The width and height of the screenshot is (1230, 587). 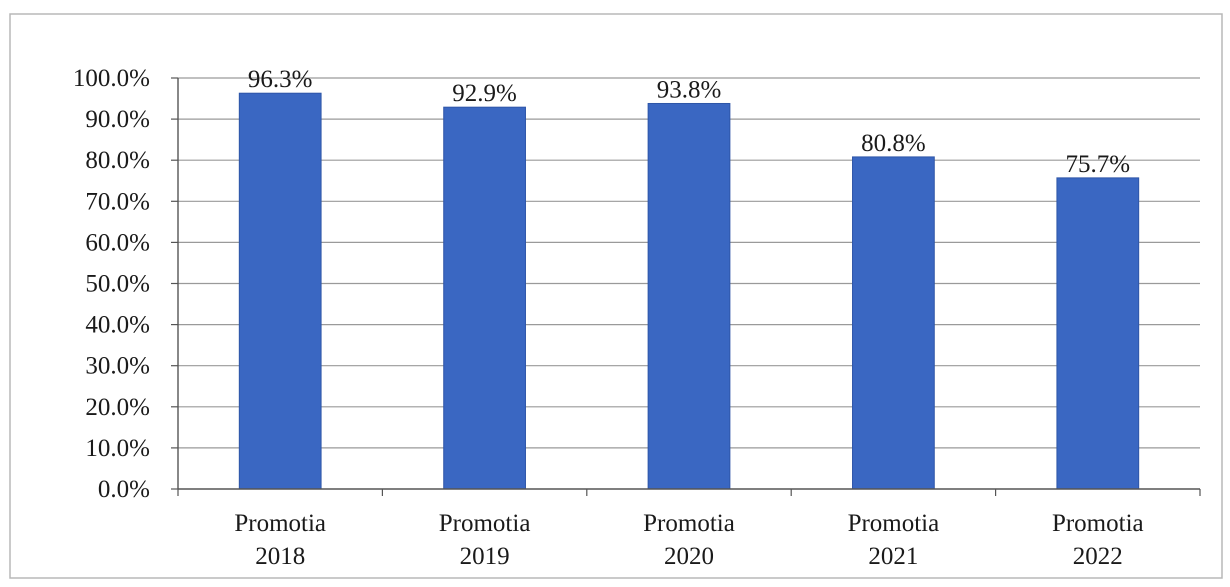 What do you see at coordinates (280, 79) in the screenshot?
I see `data-label: 96.3%` at bounding box center [280, 79].